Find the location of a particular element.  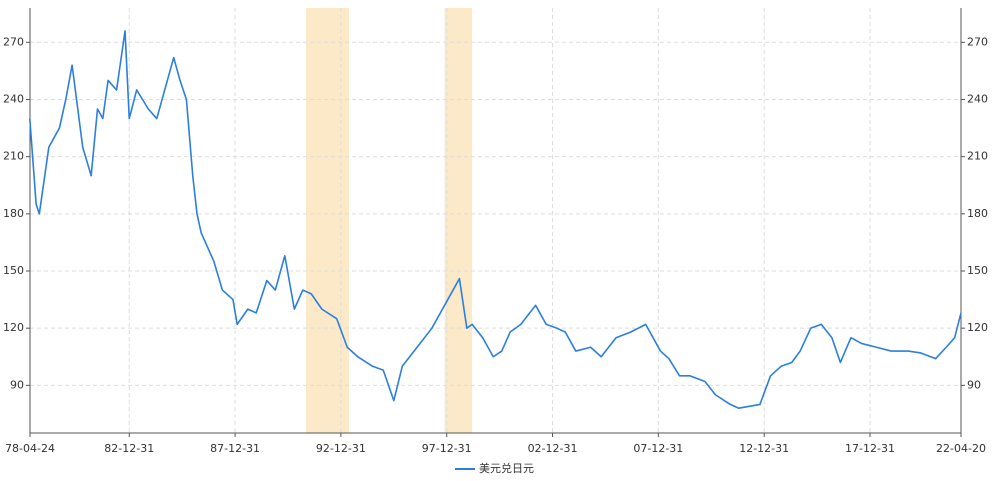

y-tick-label: 240 is located at coordinates (13, 98).